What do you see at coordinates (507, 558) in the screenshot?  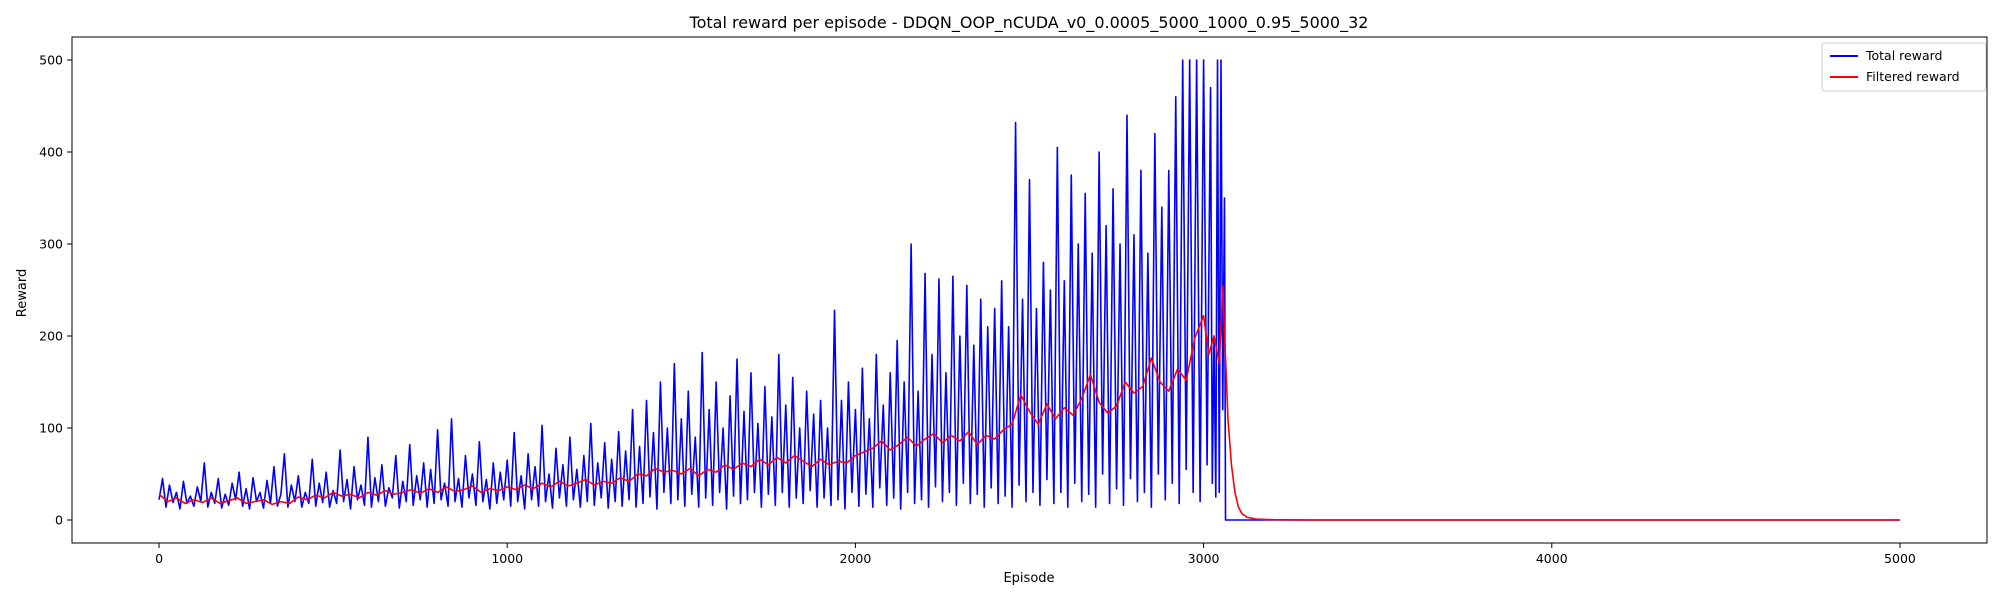 I see `x-tick-label: 1000` at bounding box center [507, 558].